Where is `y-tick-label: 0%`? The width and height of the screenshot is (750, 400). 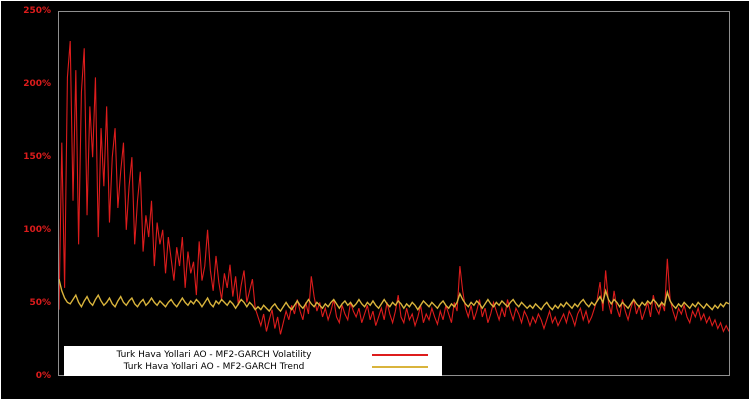 y-tick-label: 0% is located at coordinates (43, 376).